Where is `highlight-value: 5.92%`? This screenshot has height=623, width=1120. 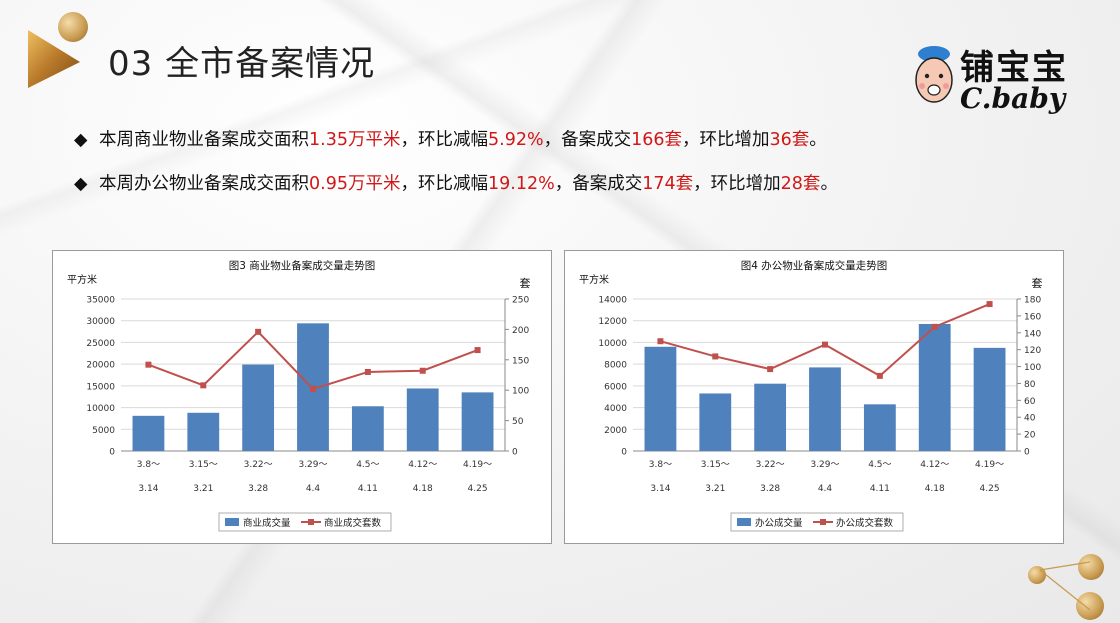 highlight-value: 5.92% is located at coordinates (516, 140).